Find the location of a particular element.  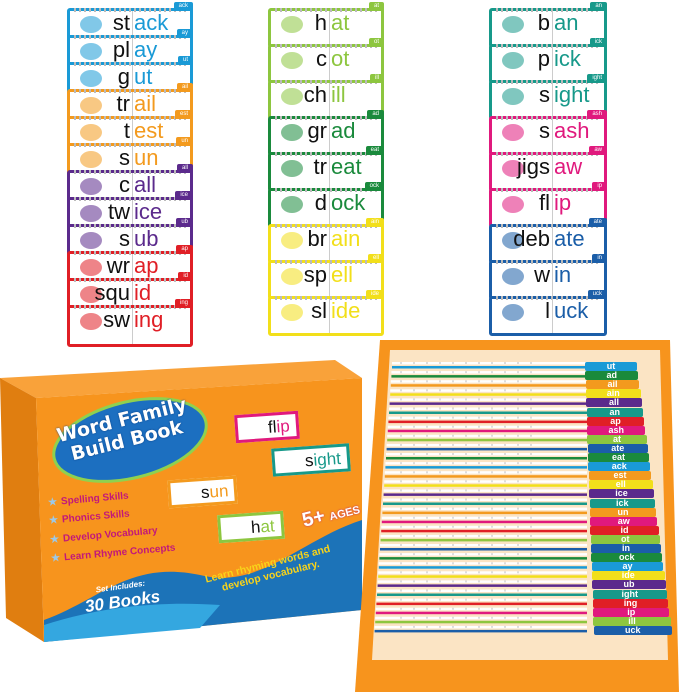

onset-text: sp is located at coordinates (315, 274).